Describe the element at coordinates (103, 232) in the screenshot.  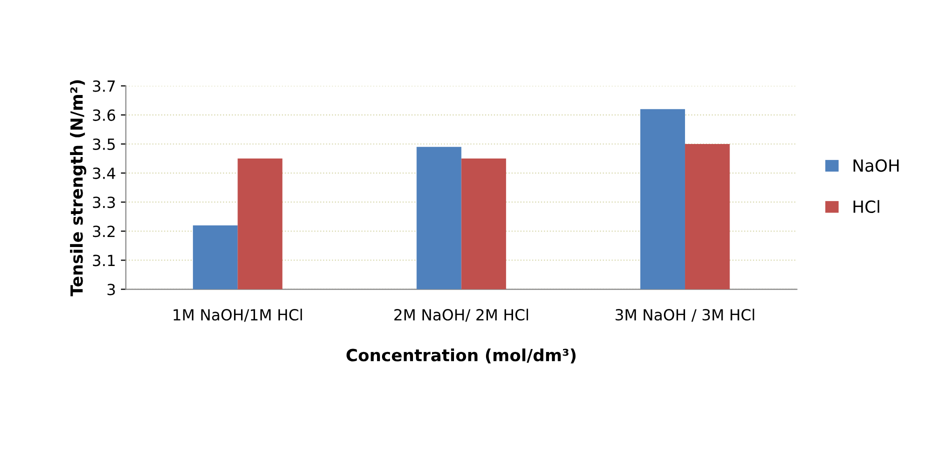
I see `y-tick-label: 3.2` at that location.